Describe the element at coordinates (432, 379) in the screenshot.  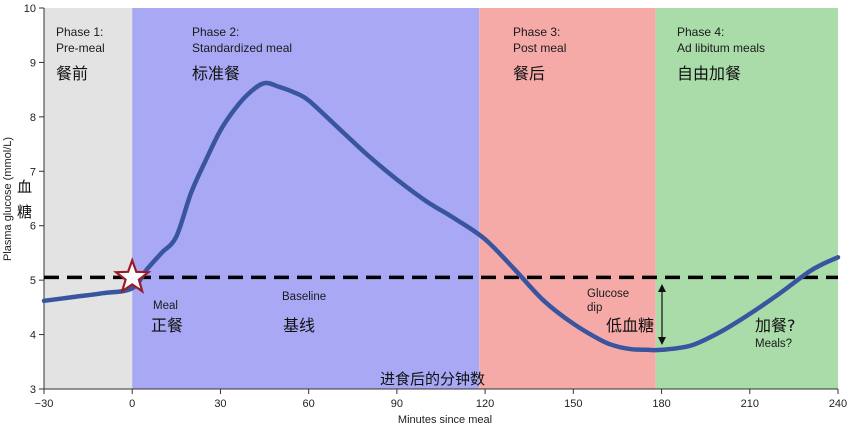
I see `x-axis-label-cn: 进食后的分钟数` at that location.